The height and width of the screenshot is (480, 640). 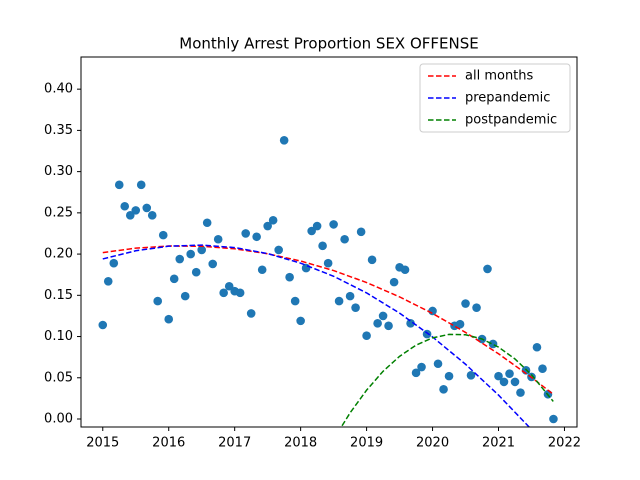 What do you see at coordinates (58, 419) in the screenshot?
I see `y-tick-label: 0.00` at bounding box center [58, 419].